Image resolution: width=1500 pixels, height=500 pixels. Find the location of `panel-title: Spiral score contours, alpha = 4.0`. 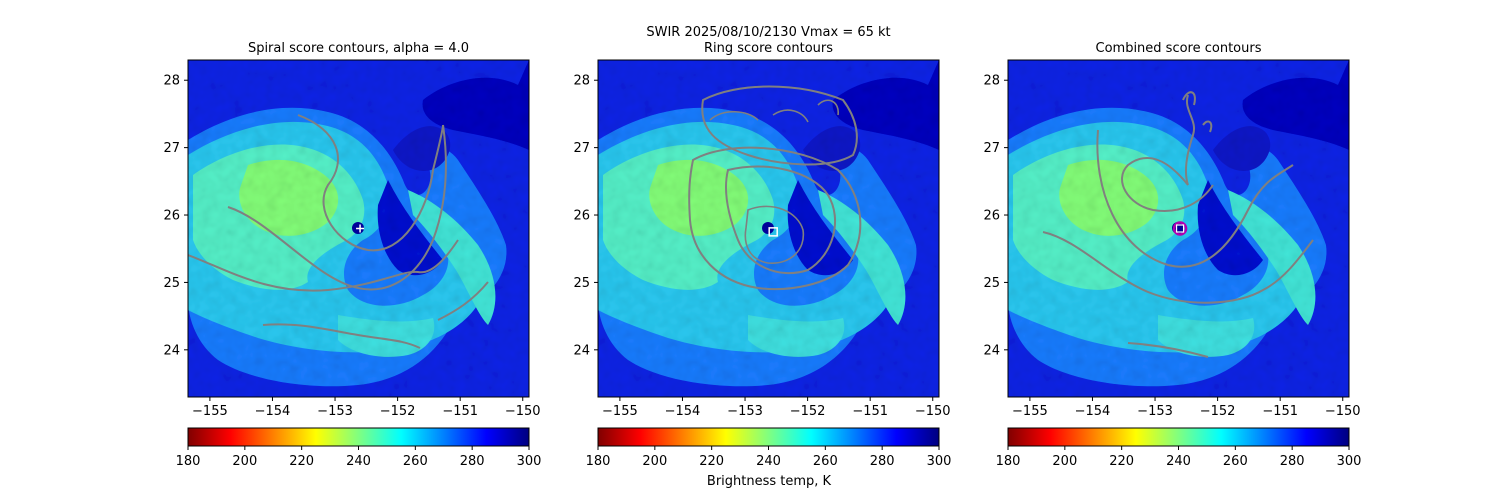

panel-title: Spiral score contours, alpha = 4.0 is located at coordinates (358, 48).